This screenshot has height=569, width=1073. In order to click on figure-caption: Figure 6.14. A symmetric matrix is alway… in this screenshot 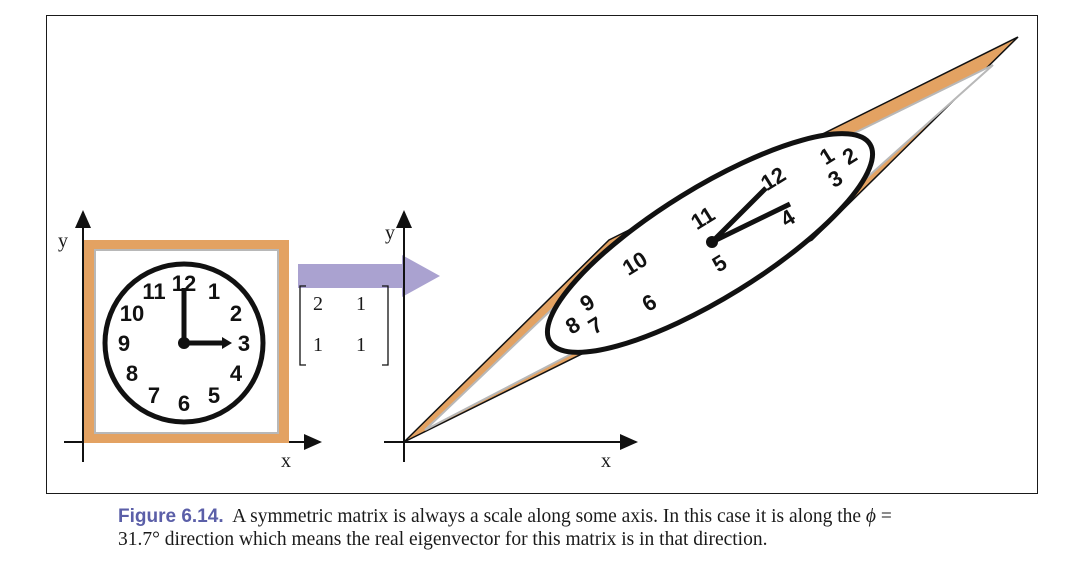, I will do `click(583, 528)`.